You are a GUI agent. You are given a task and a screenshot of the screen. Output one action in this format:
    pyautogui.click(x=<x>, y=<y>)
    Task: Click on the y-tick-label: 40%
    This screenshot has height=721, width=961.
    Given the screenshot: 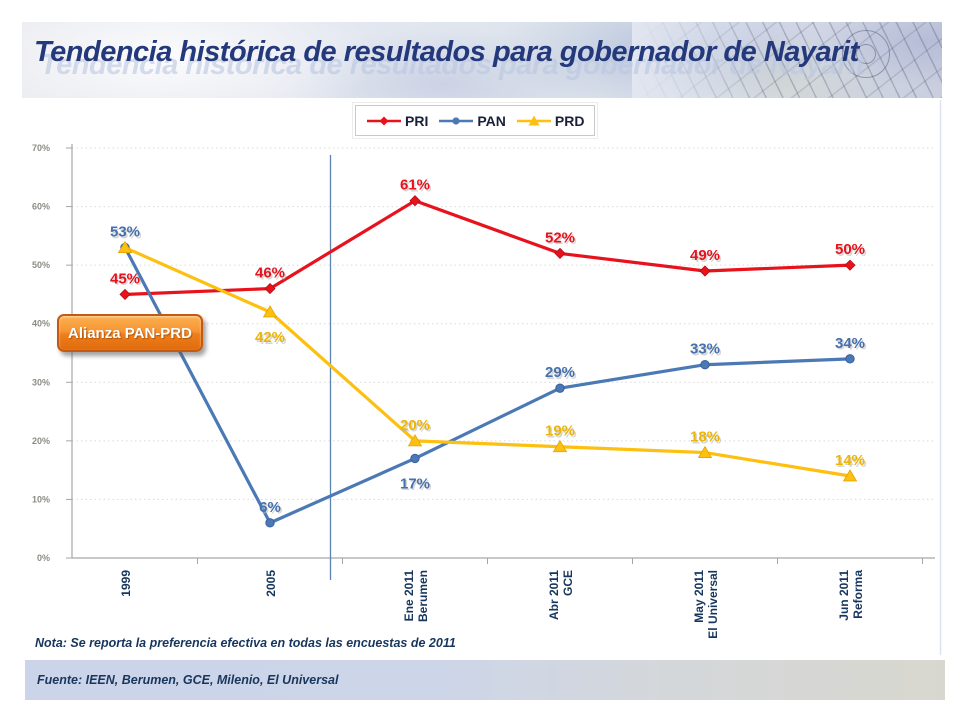 What is the action you would take?
    pyautogui.click(x=41, y=324)
    